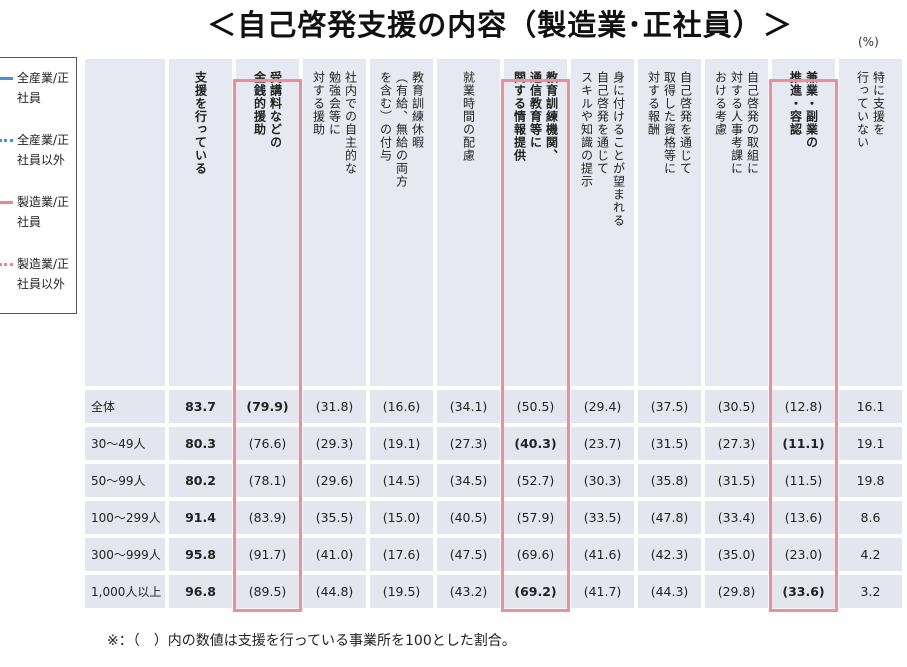 The width and height of the screenshot is (907, 667). I want to click on column-header: 特に支援を 行っていない, so click(870, 222).